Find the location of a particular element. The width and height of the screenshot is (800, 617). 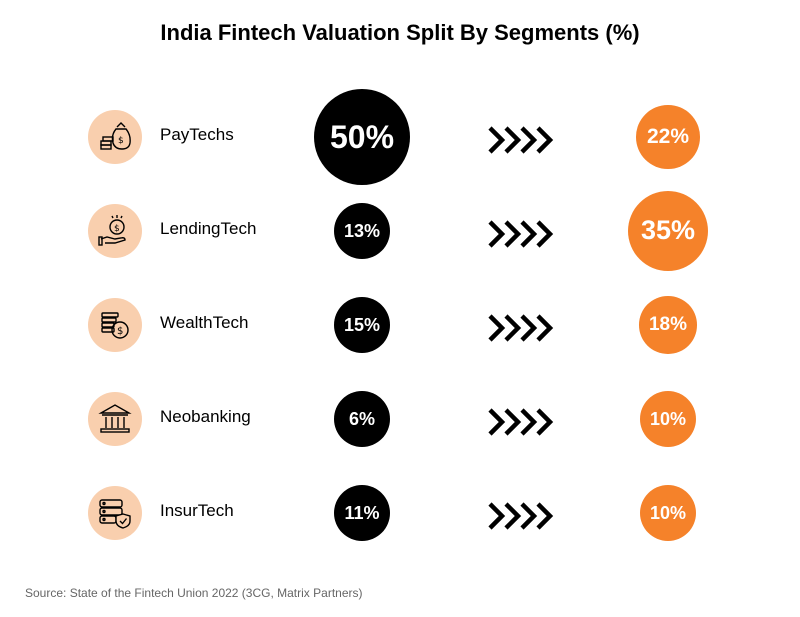

after-bubble: 35% is located at coordinates (668, 231).